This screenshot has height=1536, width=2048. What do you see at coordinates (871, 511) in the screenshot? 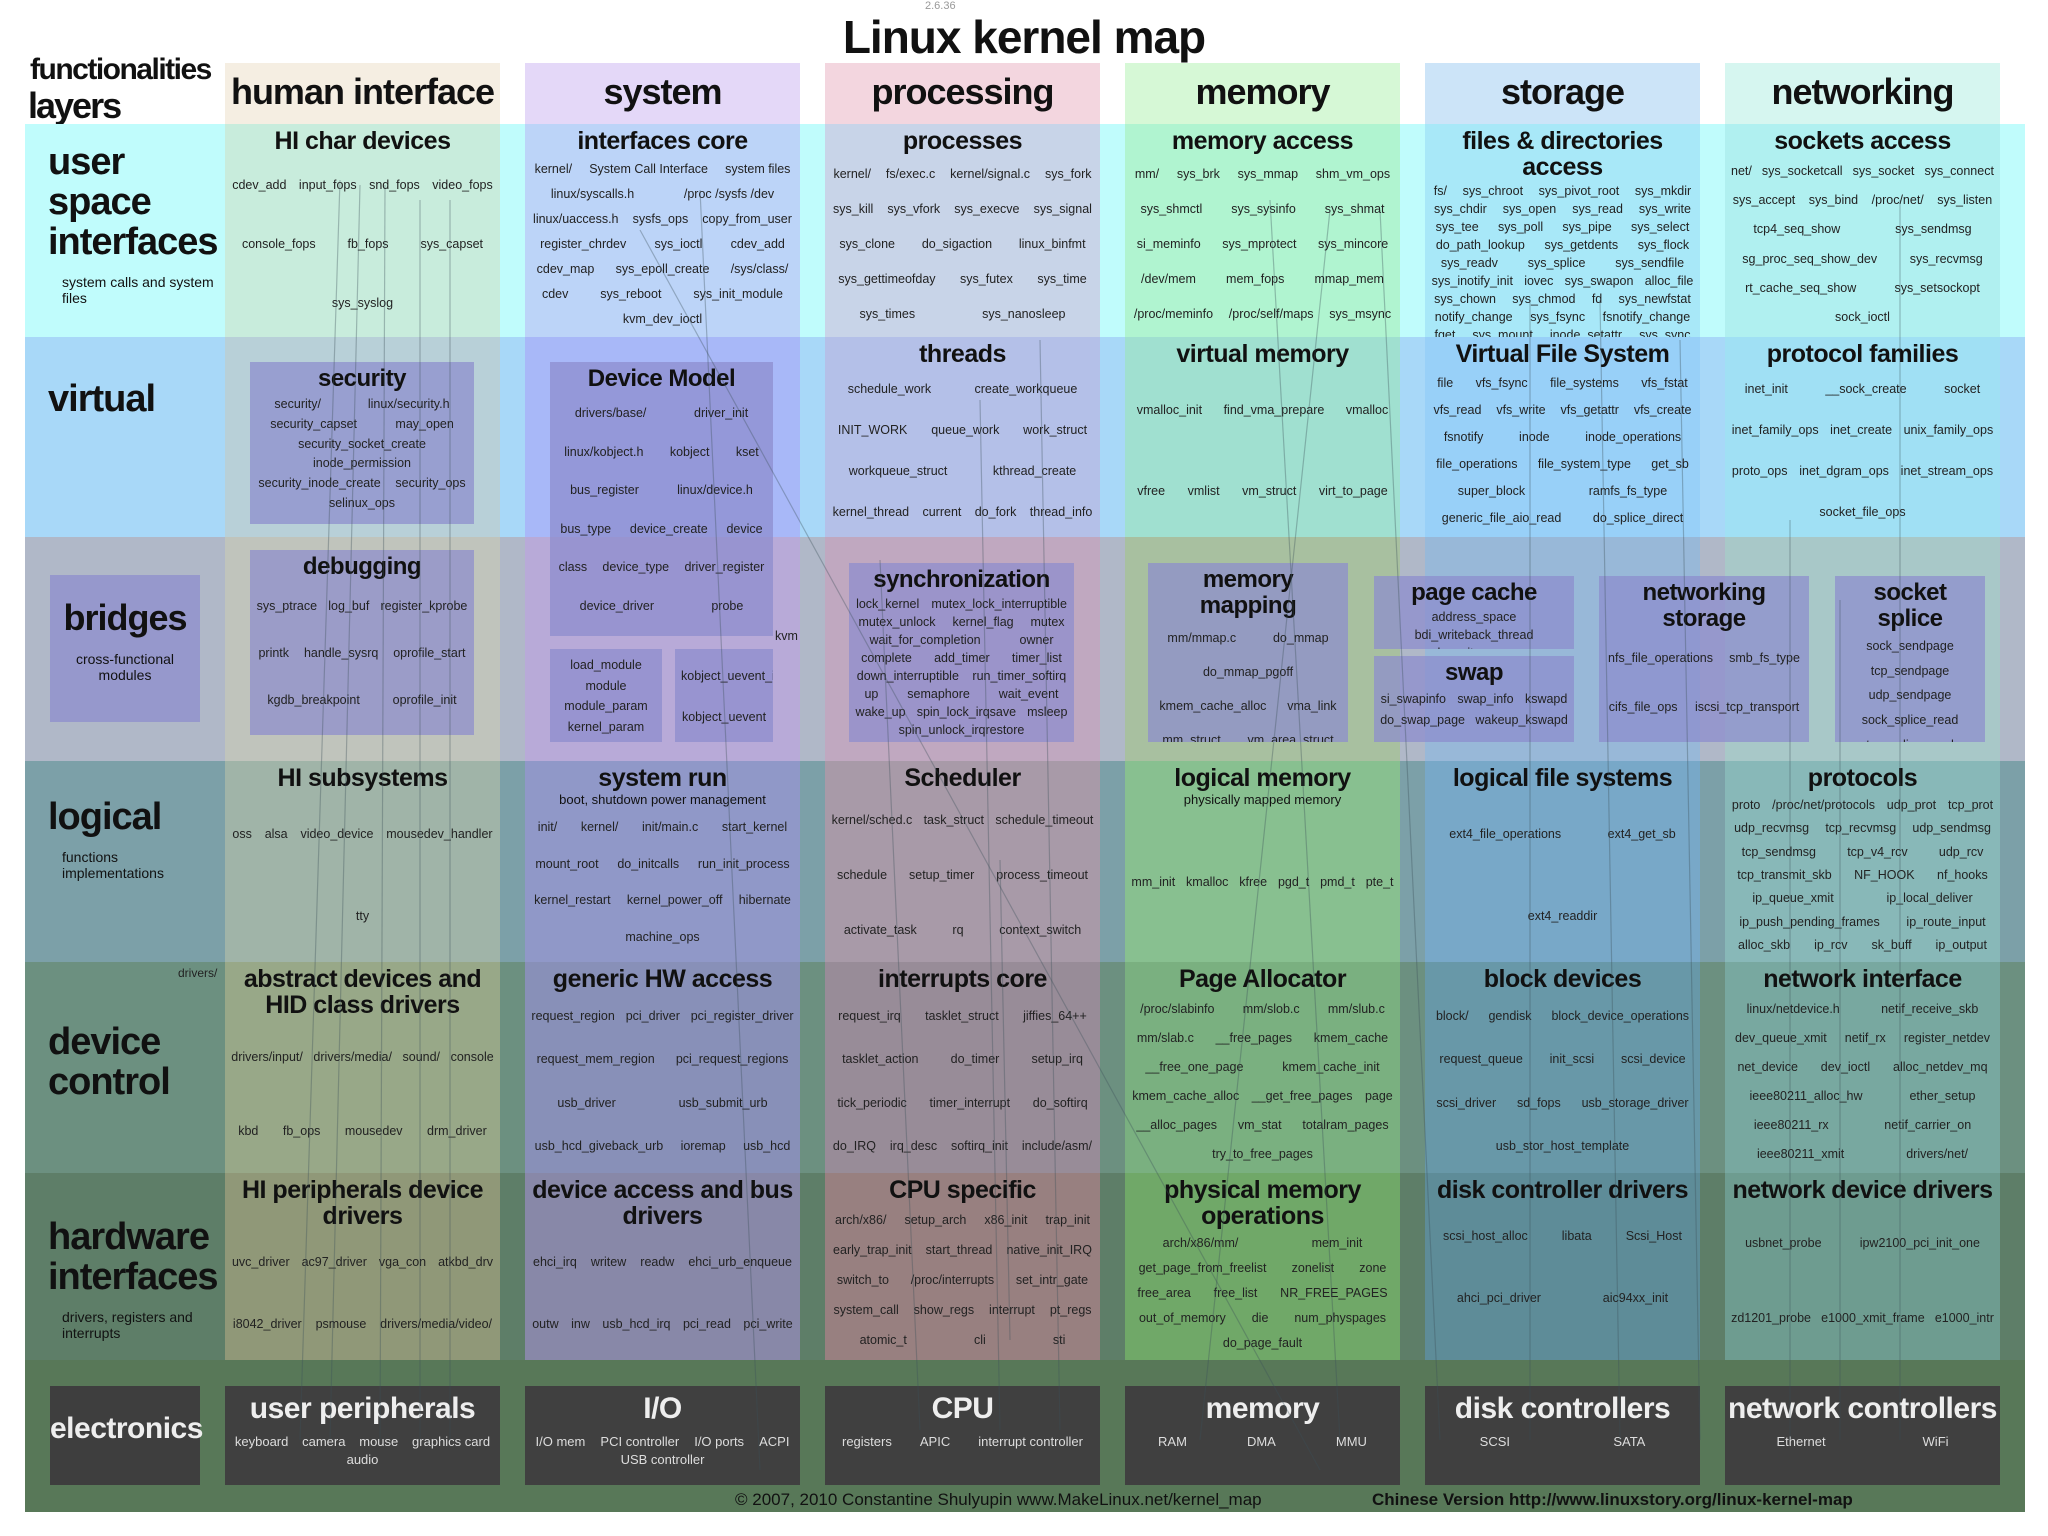
I see `kernel-symbol: kernel_thread` at bounding box center [871, 511].